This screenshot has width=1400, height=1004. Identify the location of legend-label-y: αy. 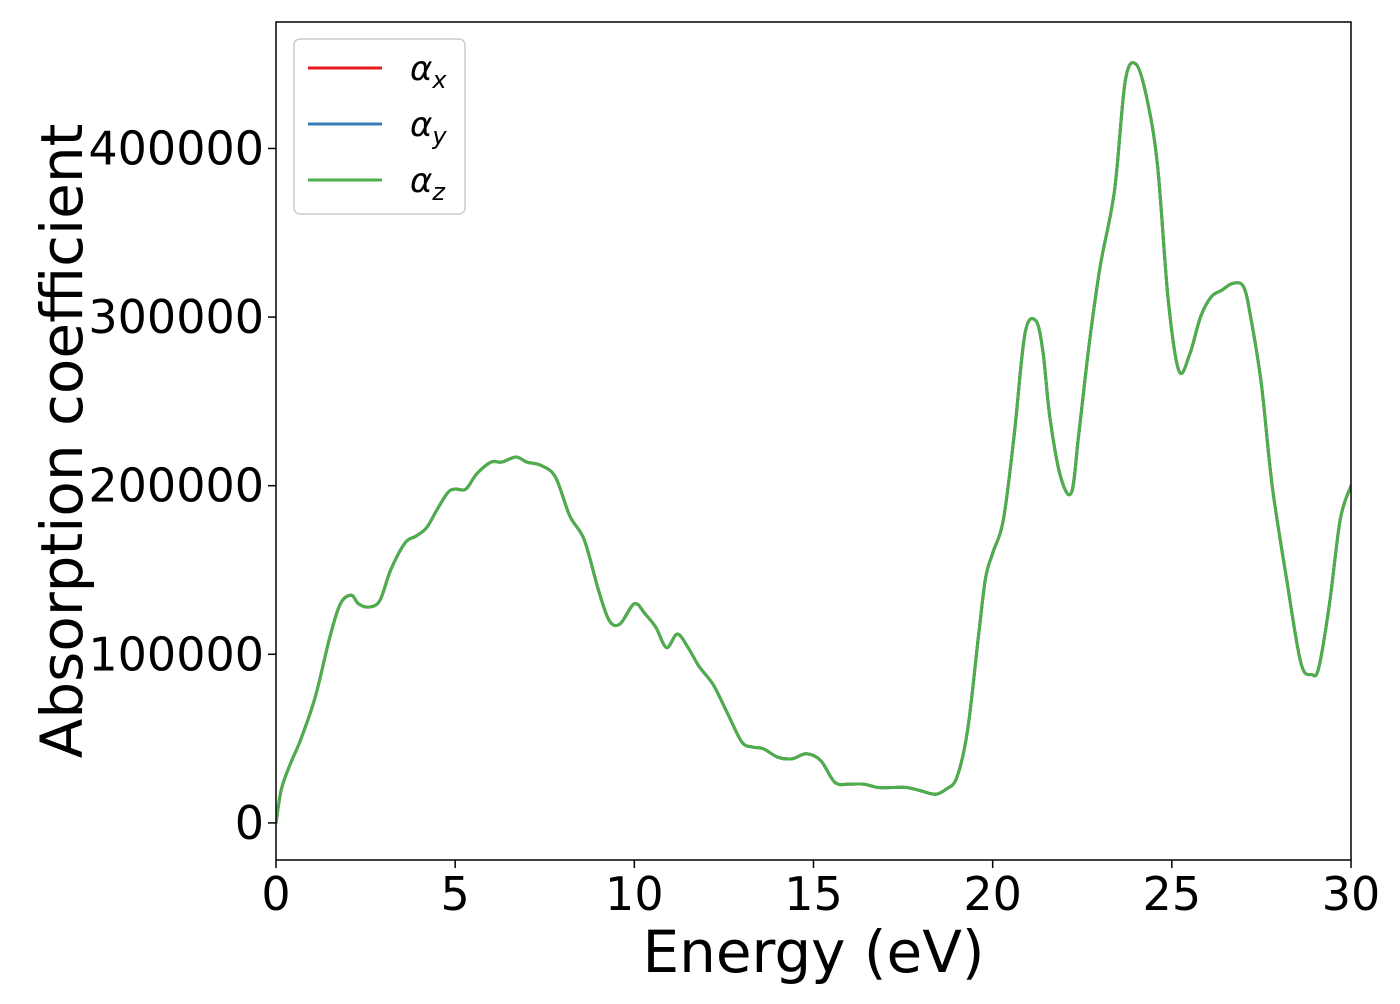
(428, 127).